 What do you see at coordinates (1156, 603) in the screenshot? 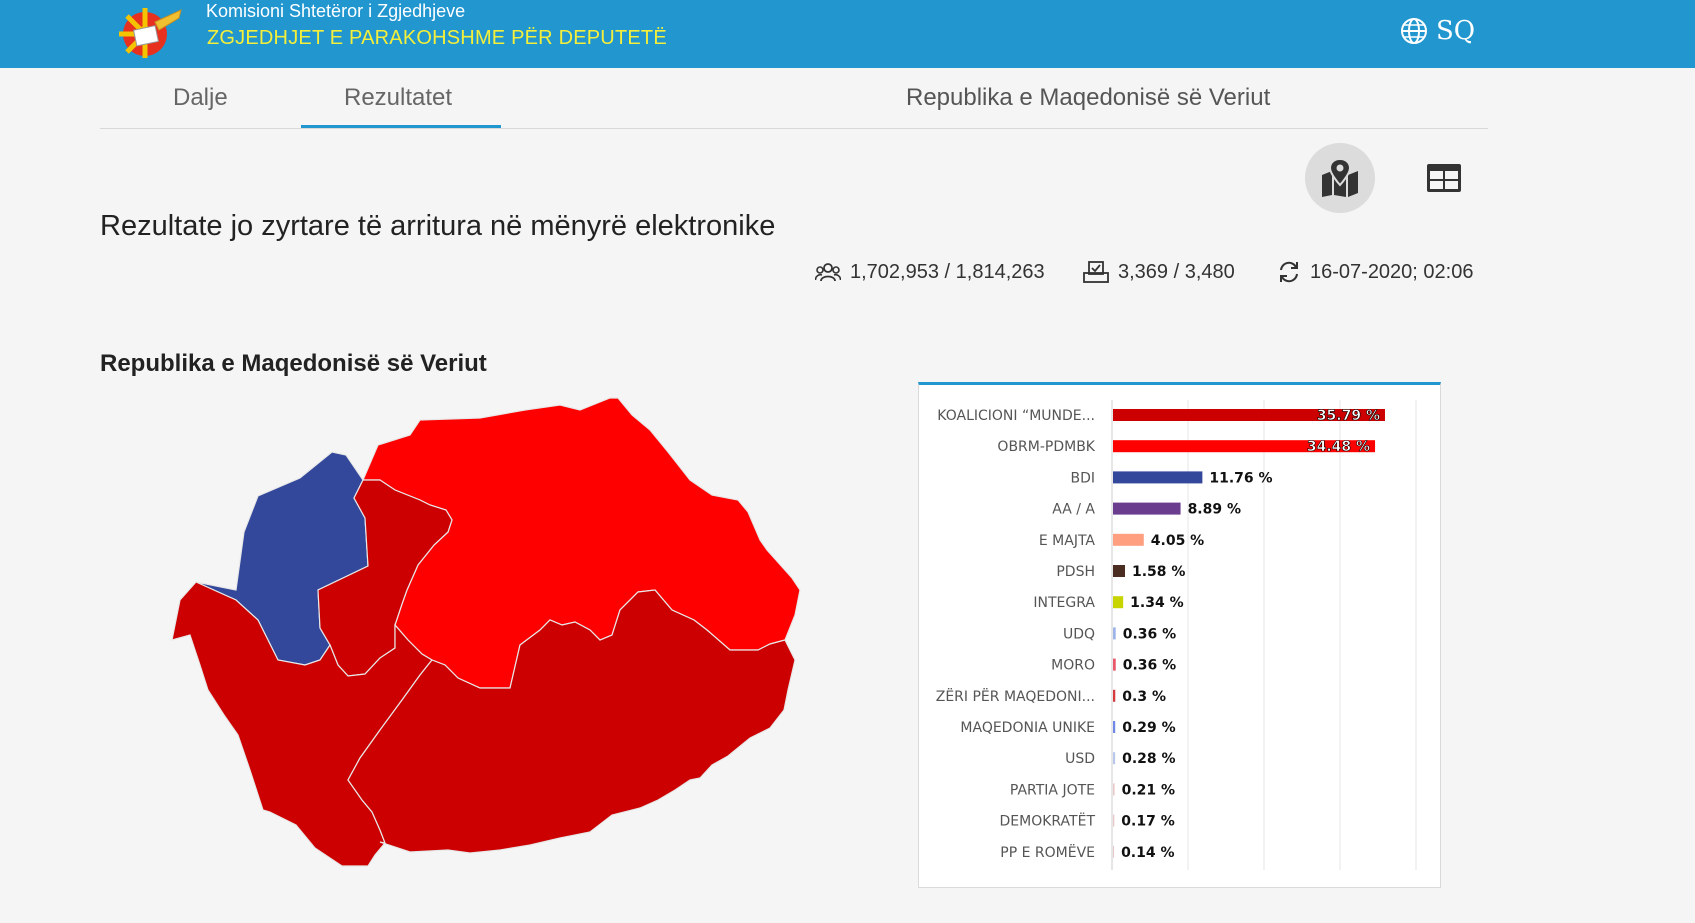
I see `chart-value-label: 1.34 %` at bounding box center [1156, 603].